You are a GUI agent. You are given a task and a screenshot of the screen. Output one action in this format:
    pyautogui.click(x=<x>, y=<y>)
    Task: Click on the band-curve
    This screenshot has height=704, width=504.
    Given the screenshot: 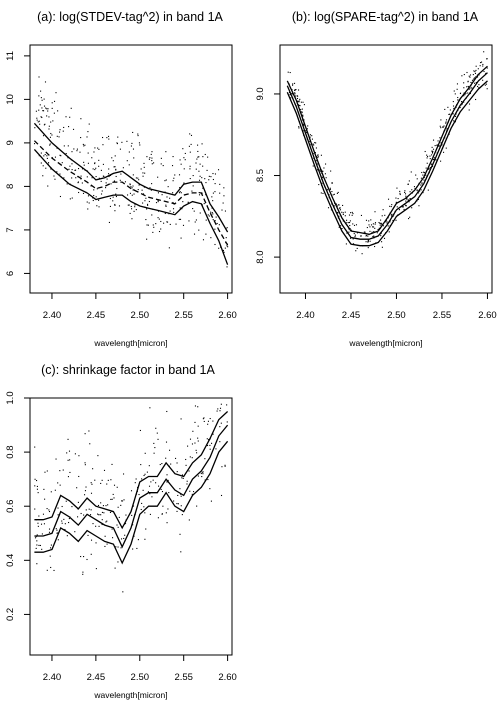 What is the action you would take?
    pyautogui.click(x=130, y=486)
    